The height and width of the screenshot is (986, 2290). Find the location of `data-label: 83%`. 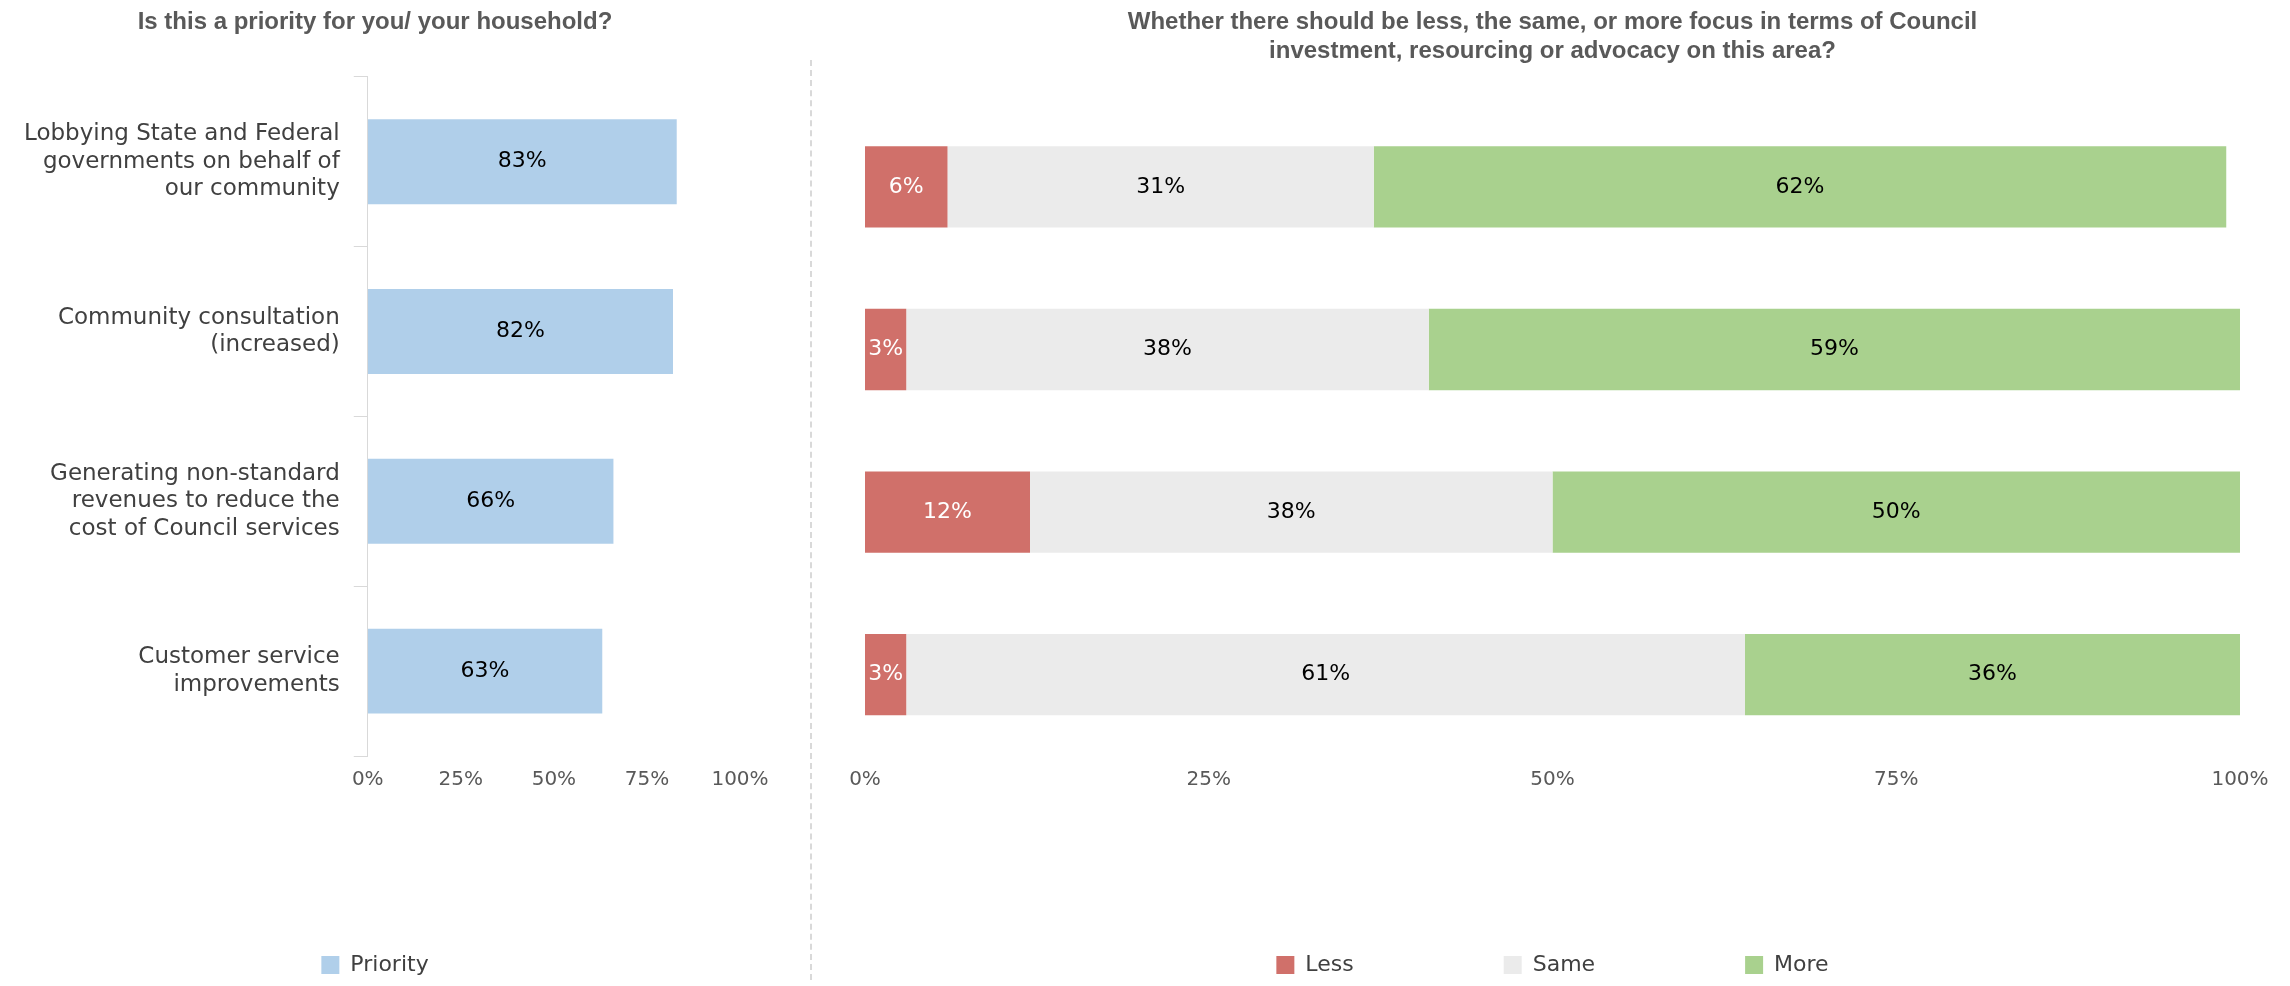

data-label: 83% is located at coordinates (522, 160).